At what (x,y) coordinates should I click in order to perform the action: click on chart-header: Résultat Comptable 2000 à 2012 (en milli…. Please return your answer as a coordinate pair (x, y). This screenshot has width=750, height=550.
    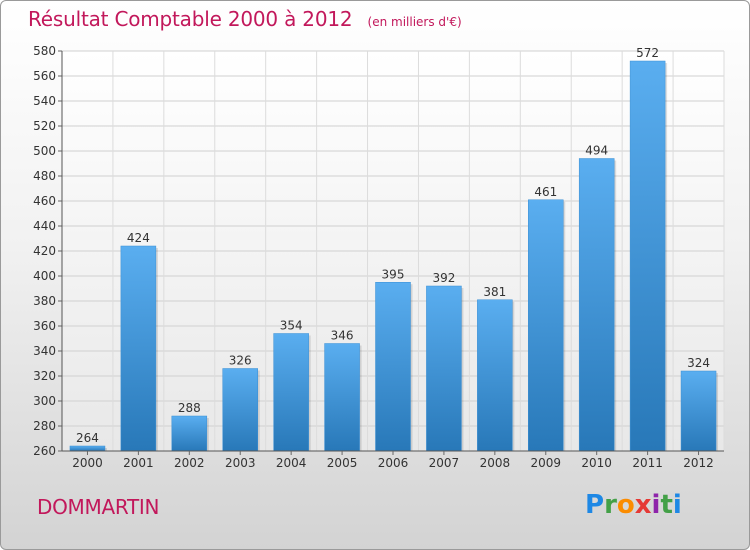
    Looking at the image, I should click on (245, 19).